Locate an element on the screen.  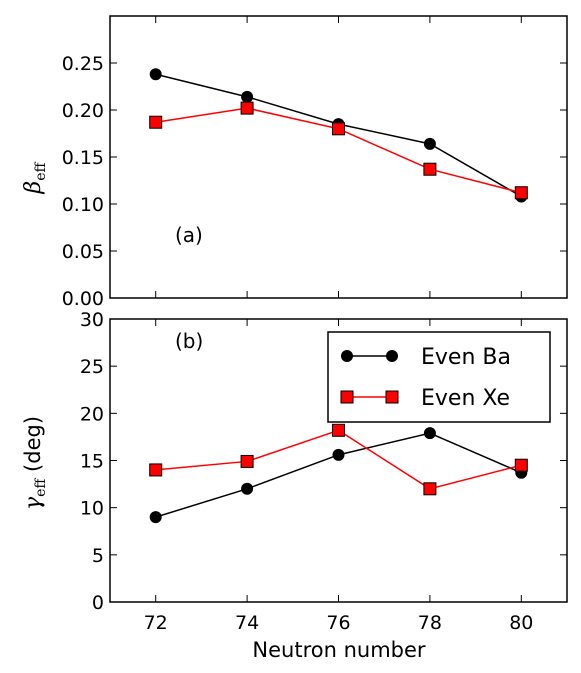
panel-a-ytick-label: 0.00 is located at coordinates (83, 299).